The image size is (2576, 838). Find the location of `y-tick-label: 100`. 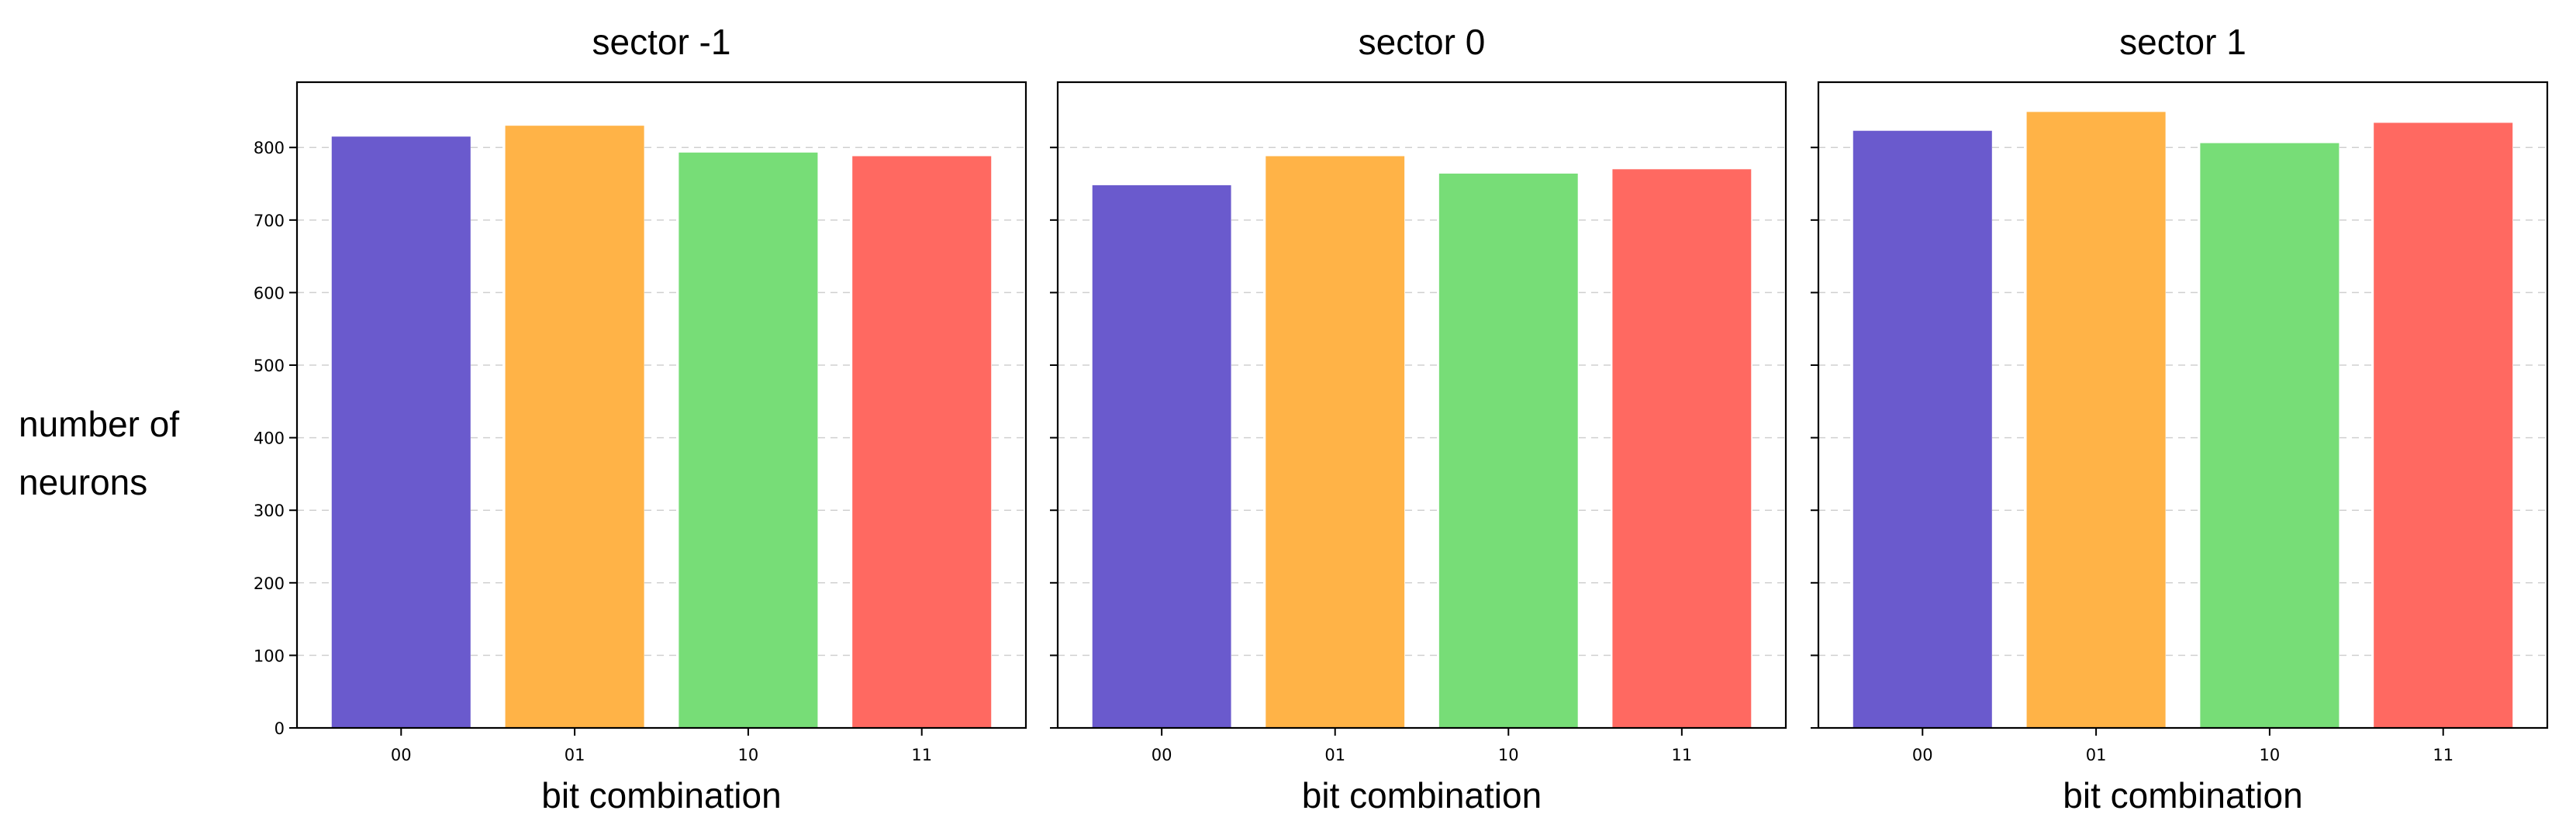

y-tick-label: 100 is located at coordinates (270, 656).